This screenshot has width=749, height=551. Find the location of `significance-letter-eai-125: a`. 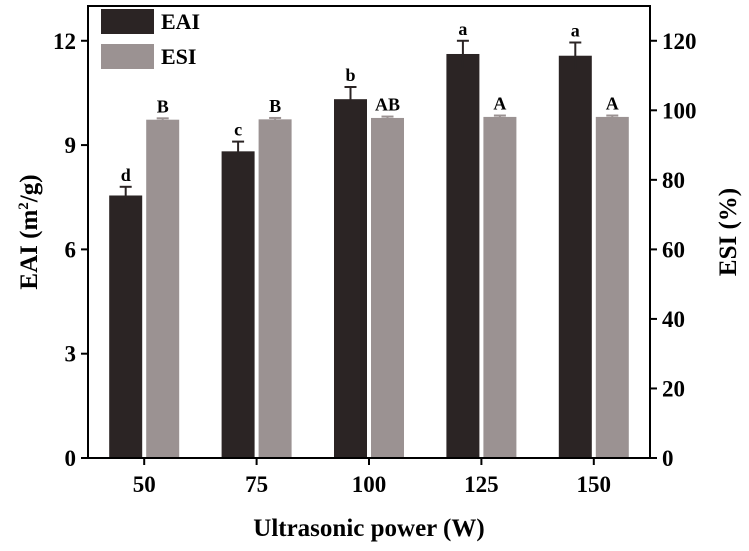

significance-letter-eai-125: a is located at coordinates (462, 29).